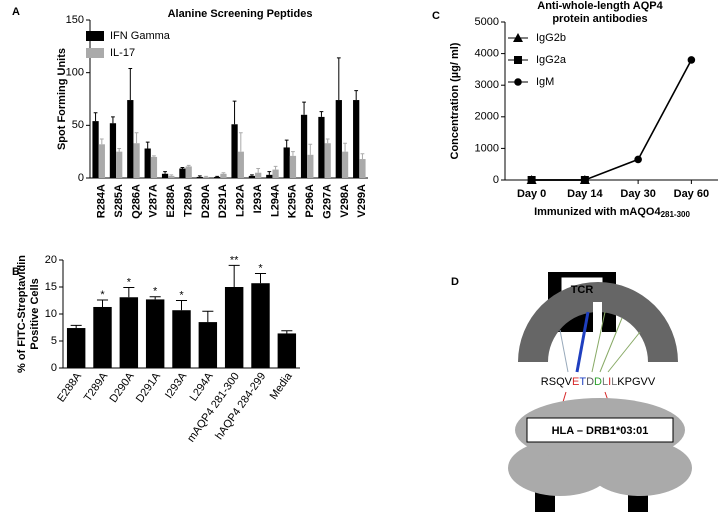 The width and height of the screenshot is (727, 512). I want to click on legend-label: IL-17, so click(122, 53).